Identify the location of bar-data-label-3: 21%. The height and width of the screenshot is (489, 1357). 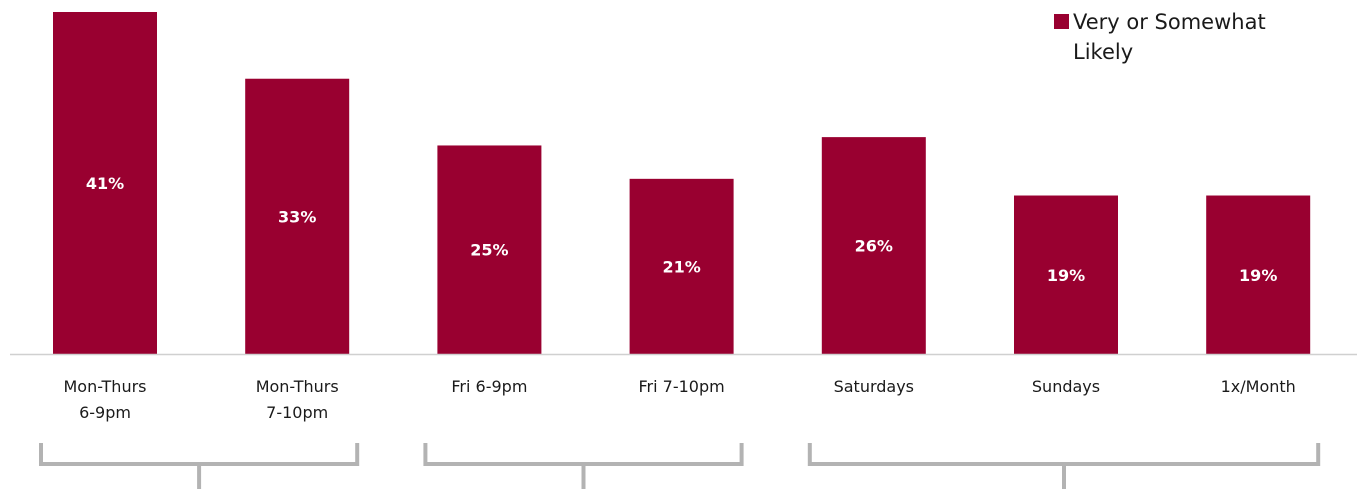
(681, 266).